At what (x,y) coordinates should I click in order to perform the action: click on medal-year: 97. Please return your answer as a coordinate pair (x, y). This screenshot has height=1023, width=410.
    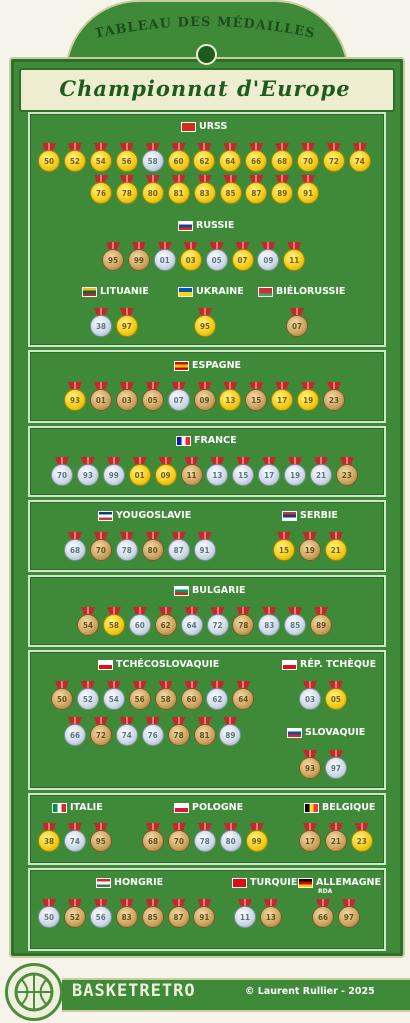
    Looking at the image, I should click on (126, 326).